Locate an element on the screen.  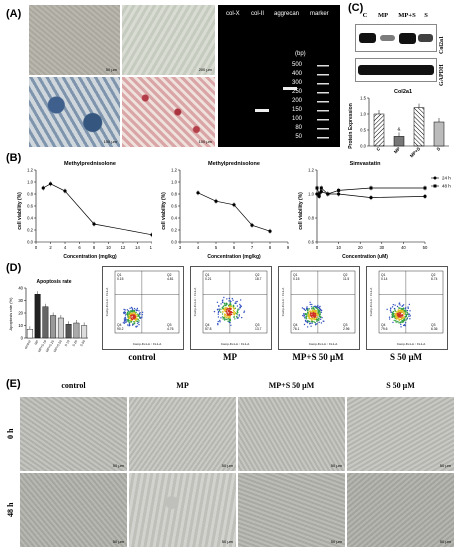
blot-lane-label: MP+S is located at coordinates (407, 15).